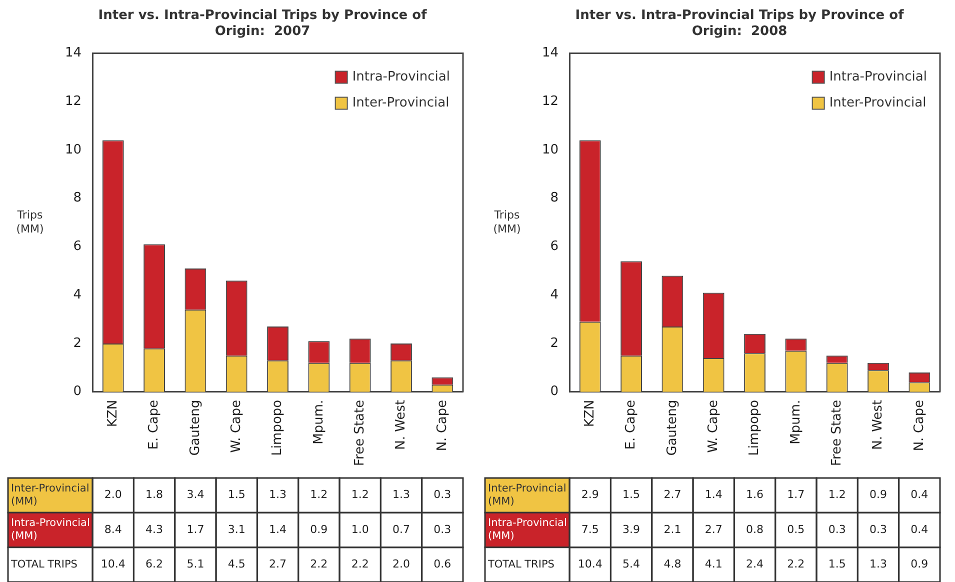 The height and width of the screenshot is (582, 955). What do you see at coordinates (263, 23) in the screenshot?
I see `chart-title: Inter vs. Intra-Provincial Trips by Province of Origin: 2007` at bounding box center [263, 23].